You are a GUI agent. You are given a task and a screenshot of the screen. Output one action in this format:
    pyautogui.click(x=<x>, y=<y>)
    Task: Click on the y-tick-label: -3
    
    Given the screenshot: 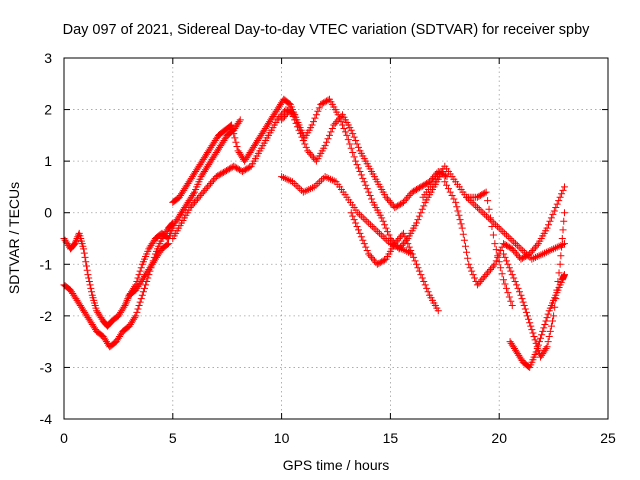 What is the action you would take?
    pyautogui.click(x=46, y=367)
    